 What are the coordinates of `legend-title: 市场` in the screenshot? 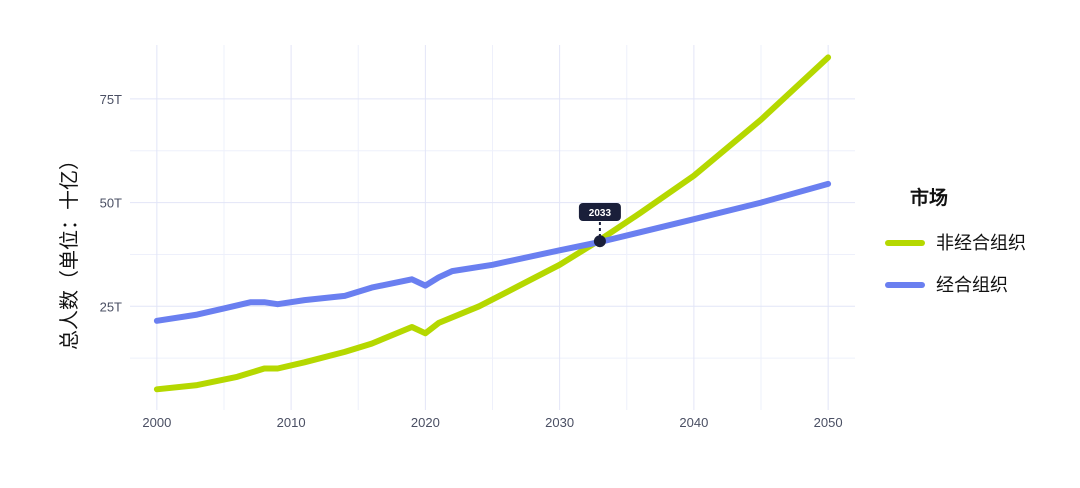 It's located at (929, 197).